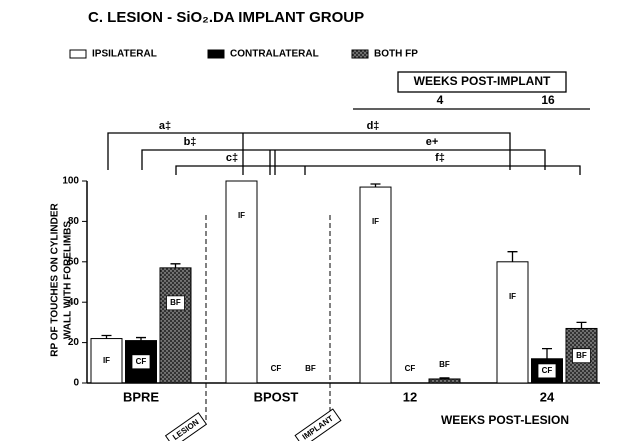  What do you see at coordinates (396, 54) in the screenshot?
I see `legend-label: BOTH FP` at bounding box center [396, 54].